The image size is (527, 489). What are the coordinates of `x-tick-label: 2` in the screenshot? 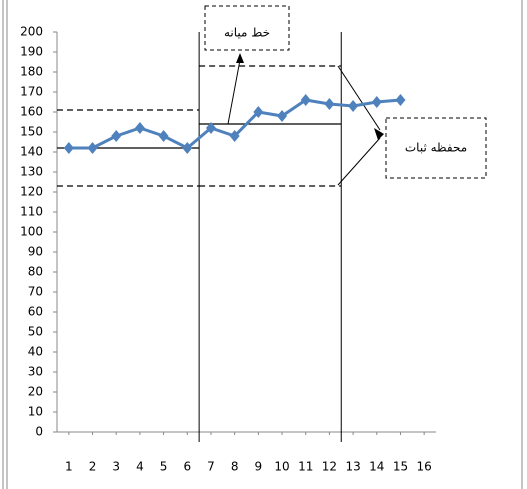 It's located at (93, 467).